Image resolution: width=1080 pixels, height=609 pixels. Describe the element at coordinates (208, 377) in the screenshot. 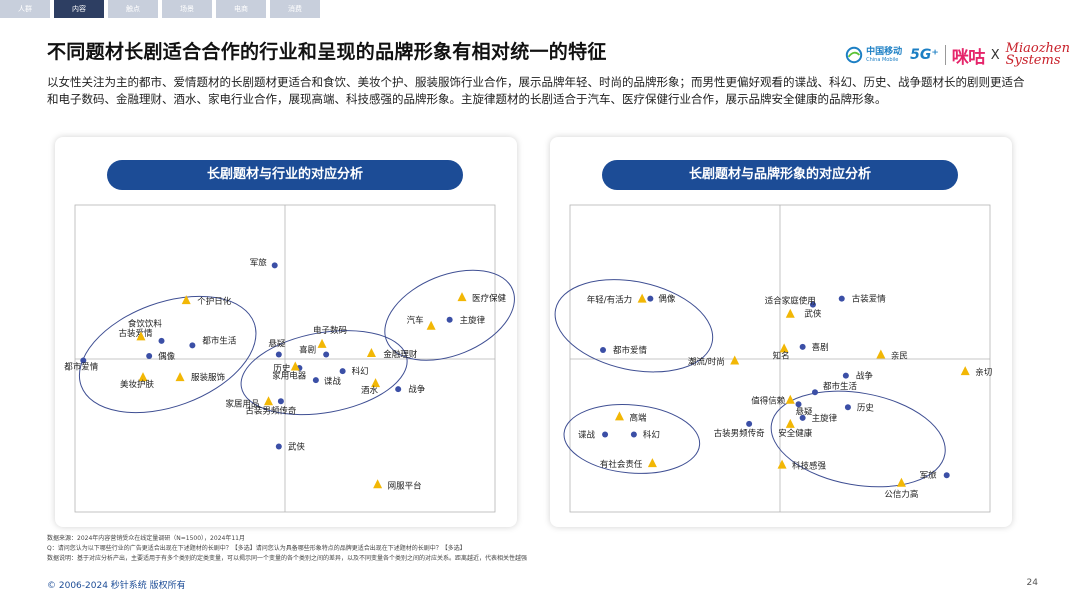

I see `point-label: 服装服饰` at that location.